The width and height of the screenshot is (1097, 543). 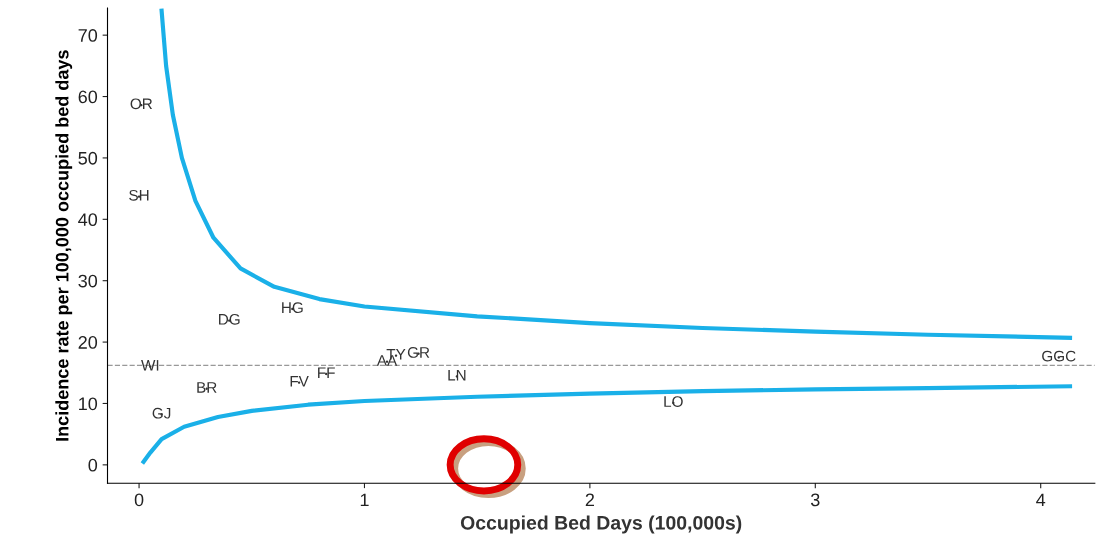 I want to click on y-tick-label: 60, so click(x=88, y=97).